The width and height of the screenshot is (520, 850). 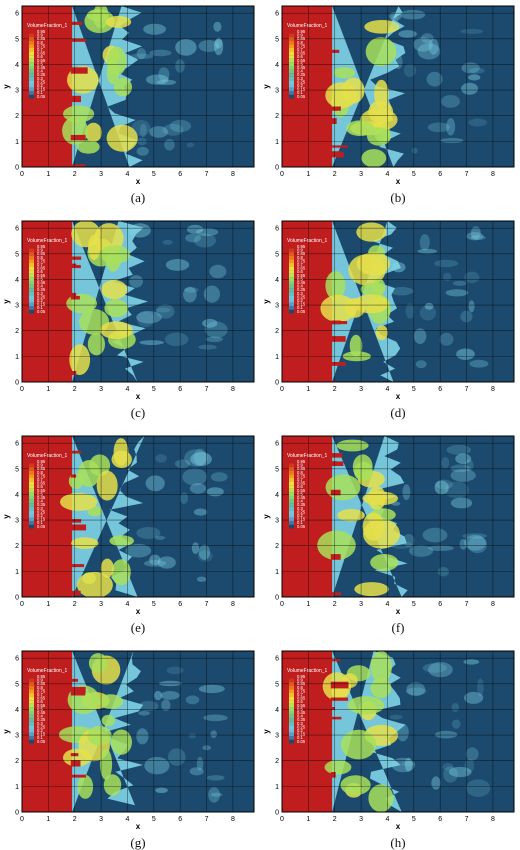 I want to click on y-tick-label: 2, so click(x=277, y=761).